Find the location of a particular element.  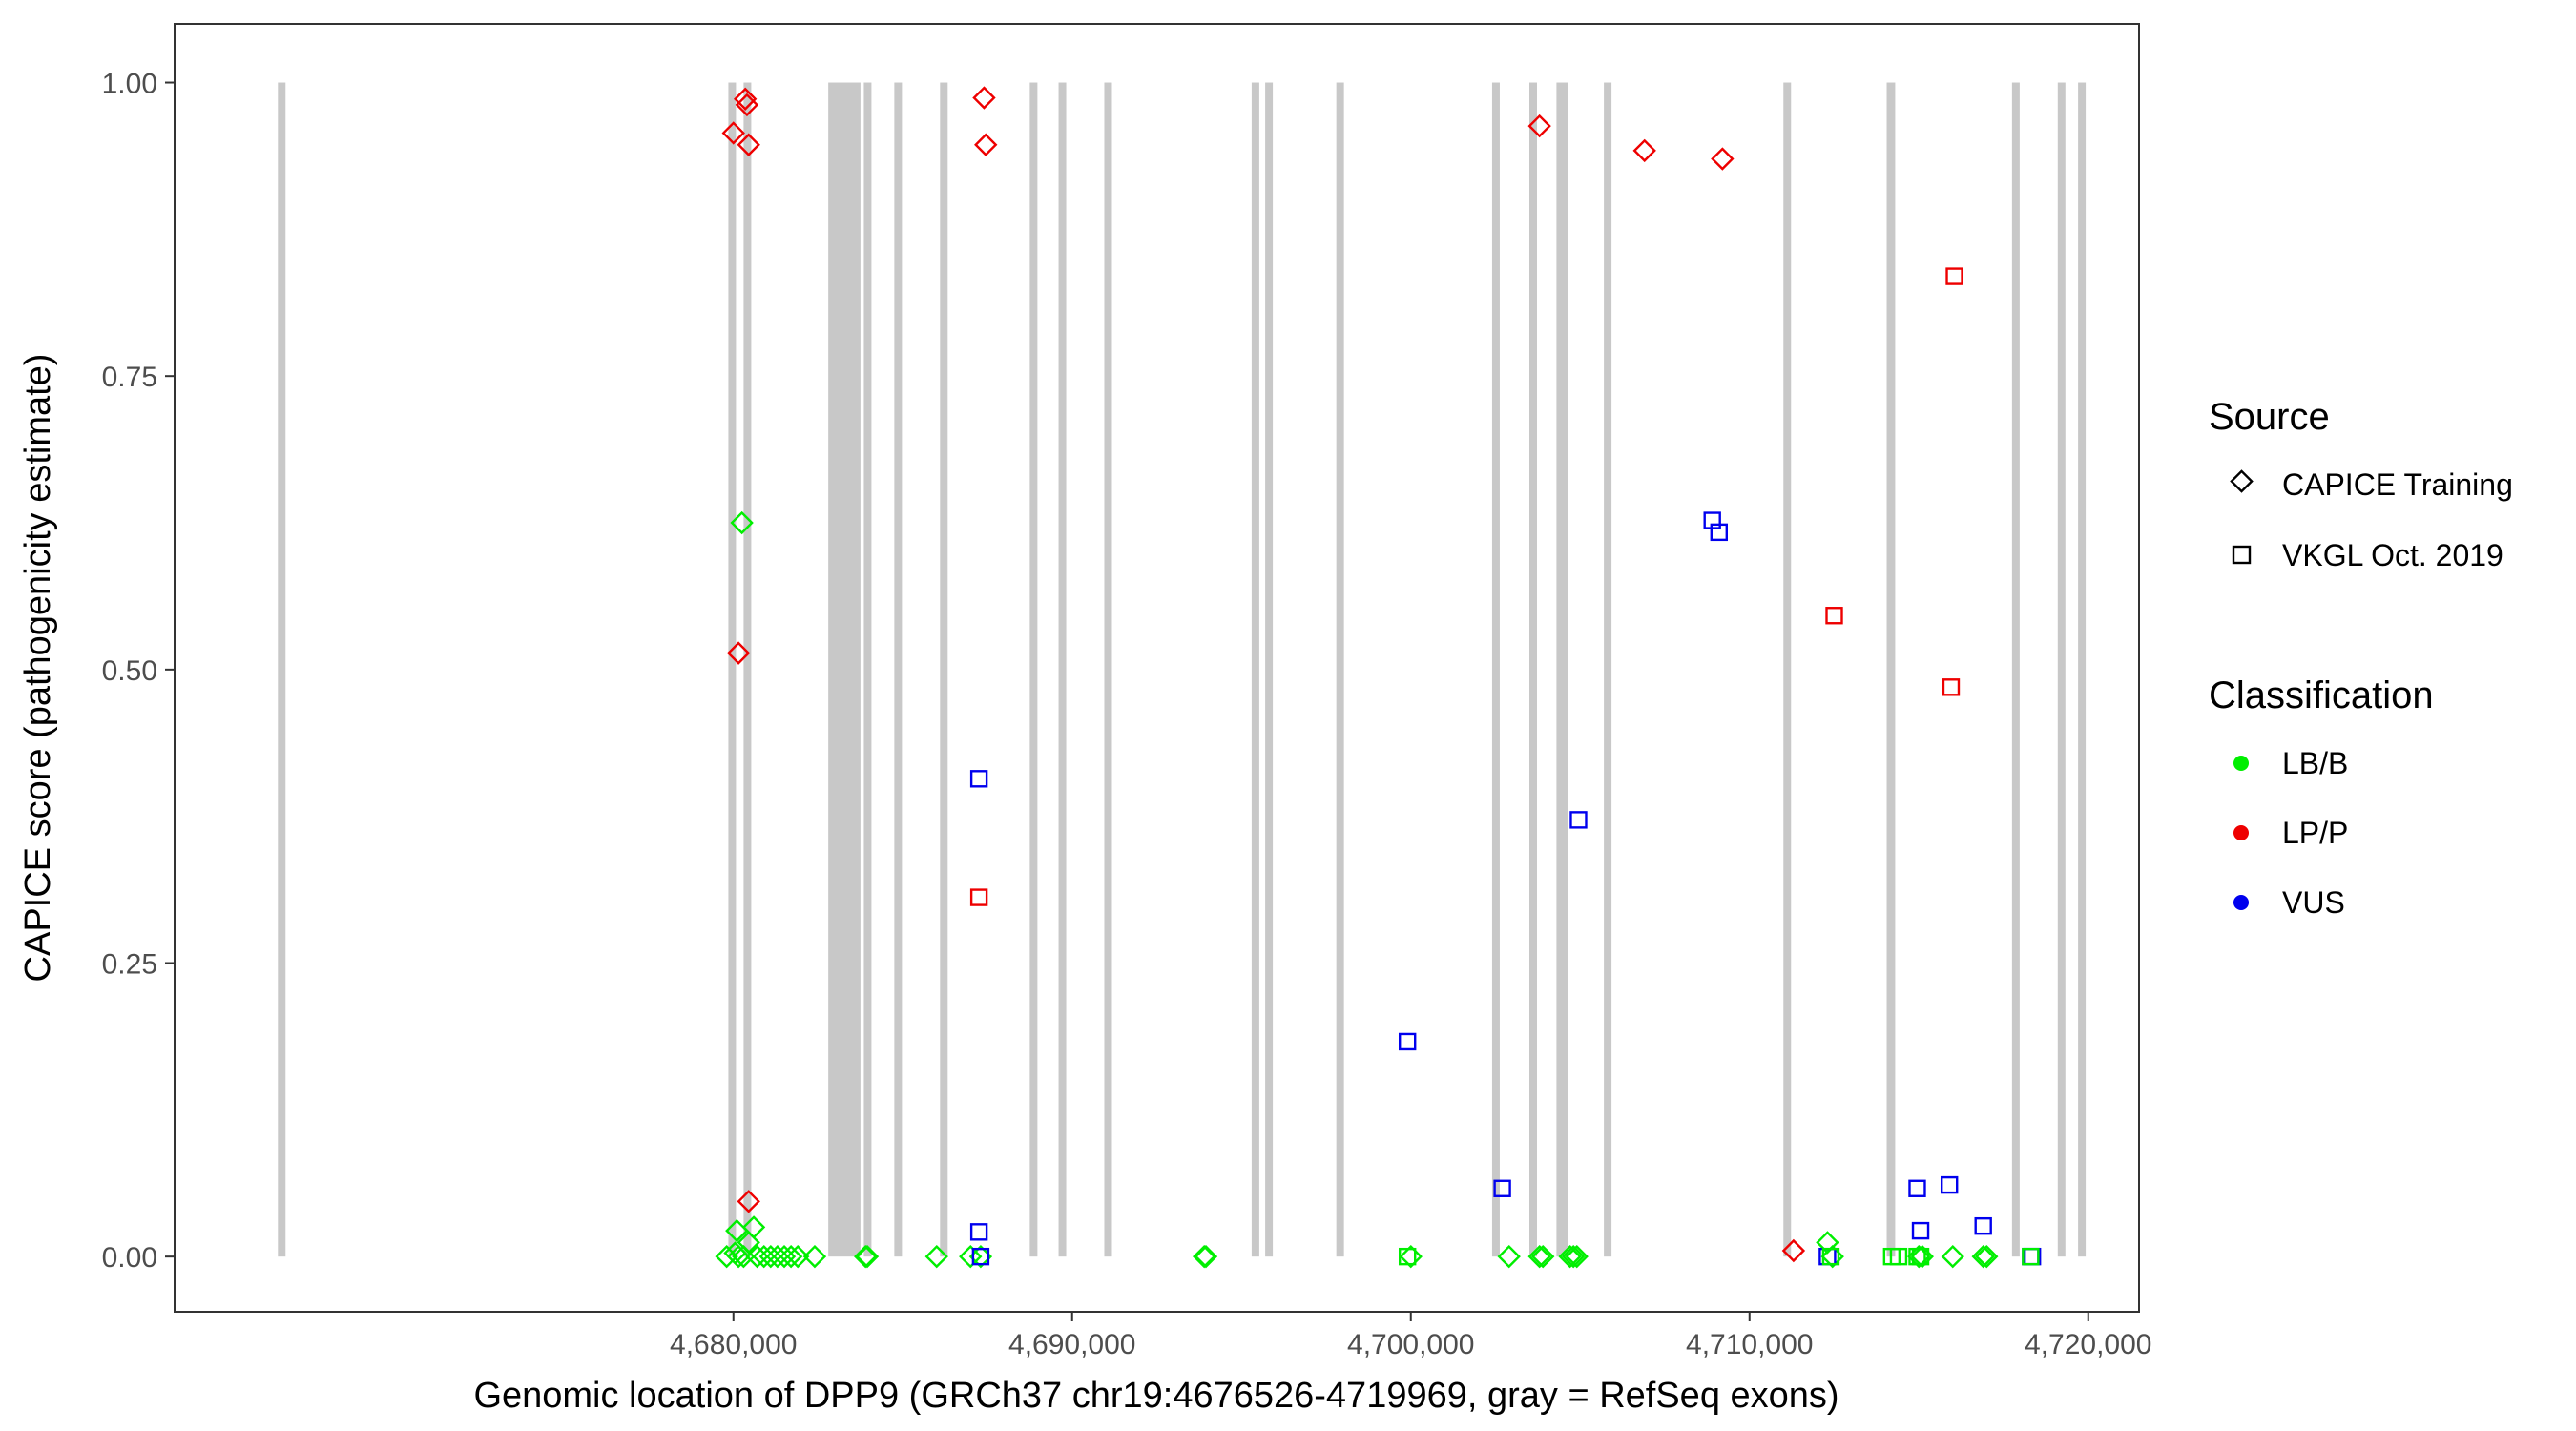

legend-vus-key is located at coordinates (2241, 902).